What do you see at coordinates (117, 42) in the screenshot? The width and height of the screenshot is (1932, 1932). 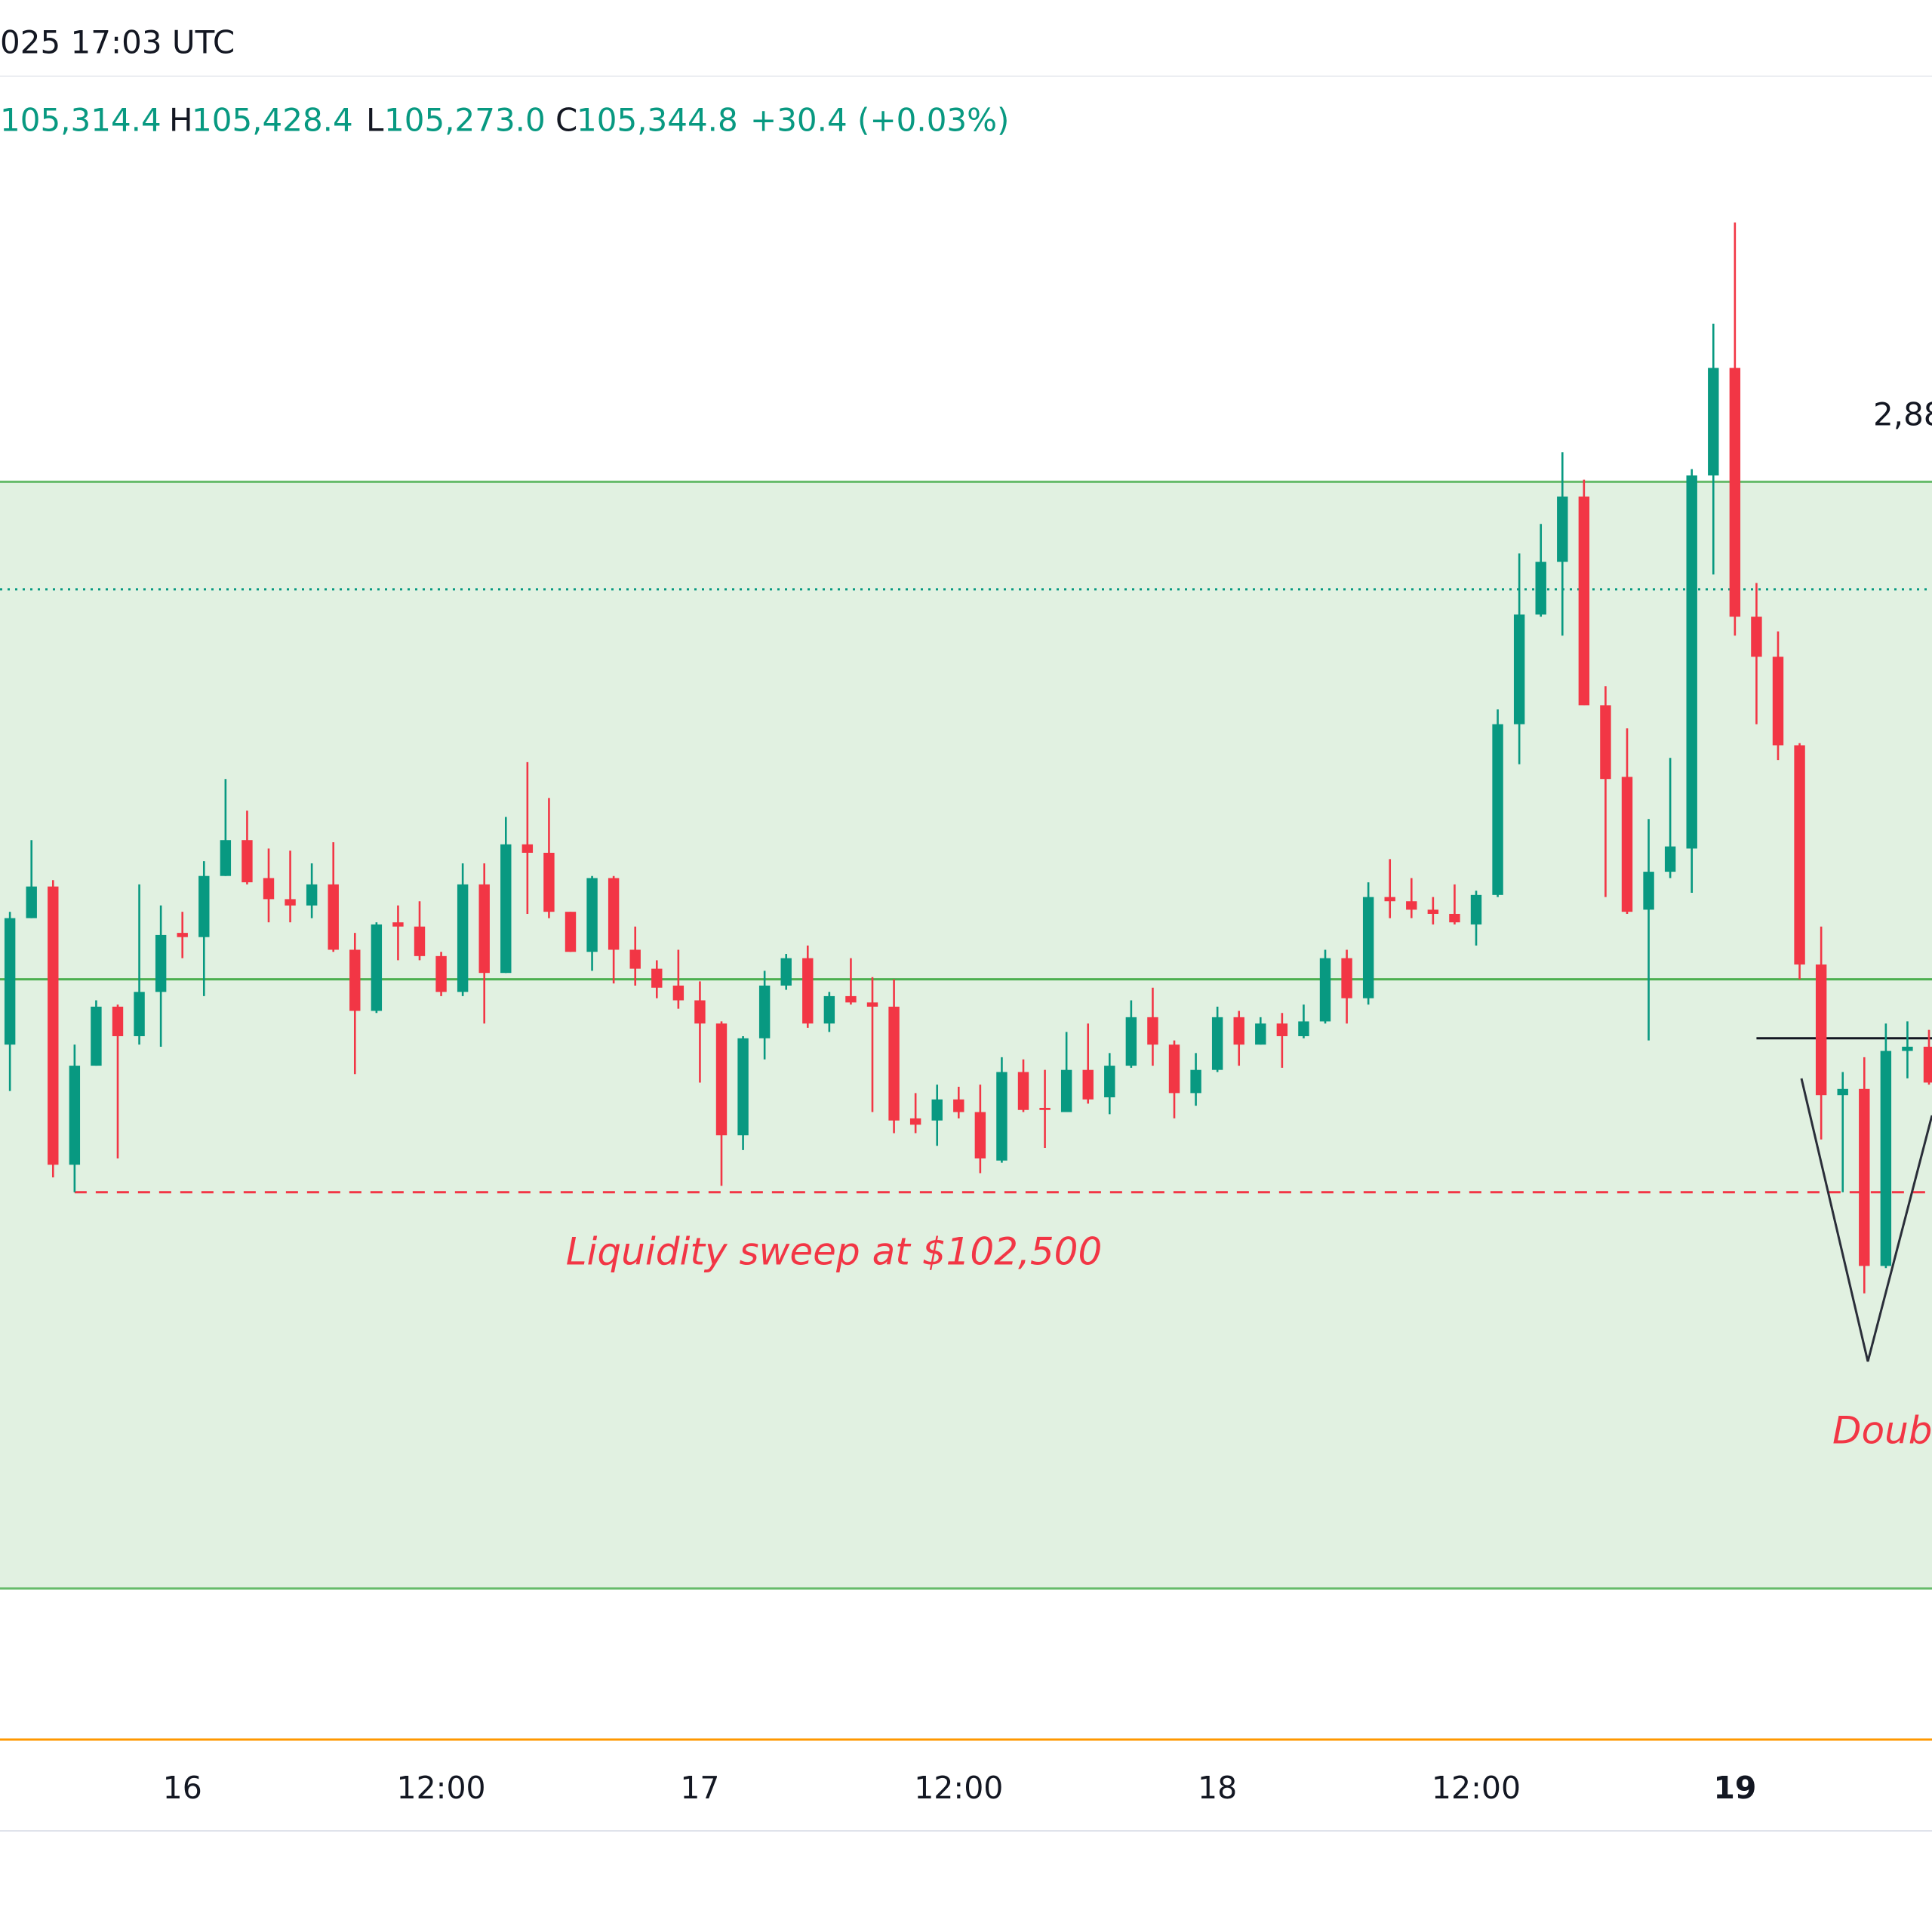 I see `header-time: 025 17:03 UTC` at bounding box center [117, 42].